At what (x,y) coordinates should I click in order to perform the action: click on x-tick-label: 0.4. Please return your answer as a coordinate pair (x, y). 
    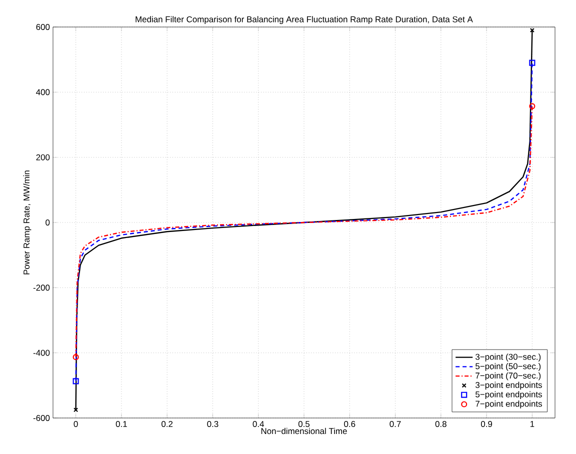
    Looking at the image, I should click on (258, 424).